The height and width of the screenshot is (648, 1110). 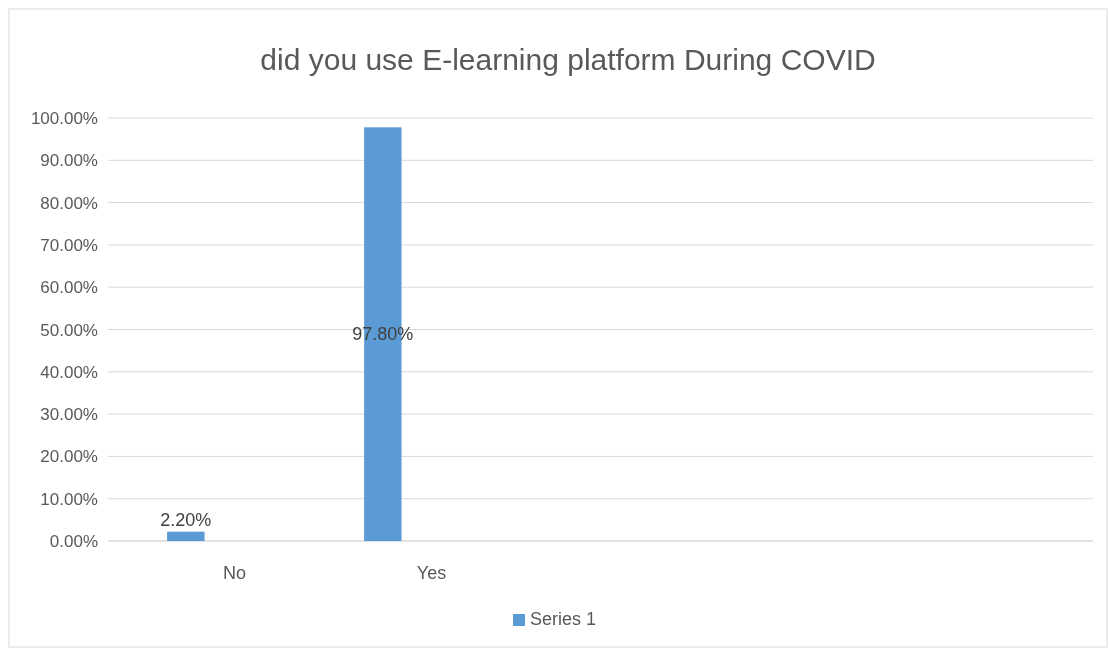 What do you see at coordinates (69, 499) in the screenshot?
I see `y-tick-label: 10.00%` at bounding box center [69, 499].